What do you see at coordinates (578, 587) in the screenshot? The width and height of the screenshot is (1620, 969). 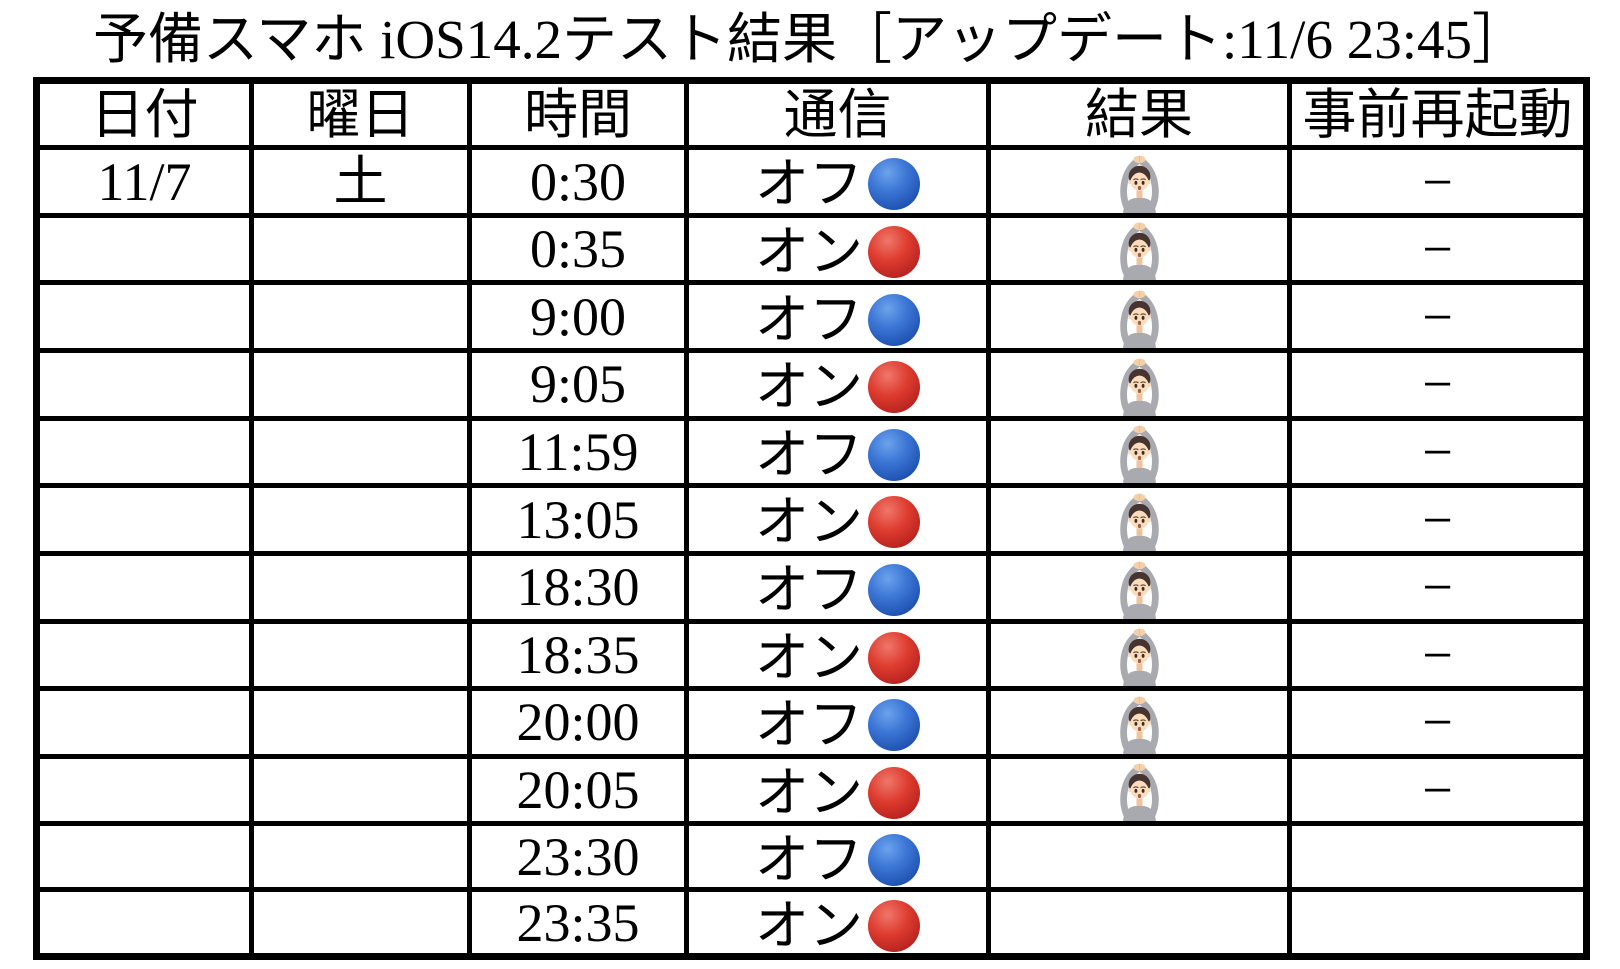 I see `time-cell: 18:30` at bounding box center [578, 587].